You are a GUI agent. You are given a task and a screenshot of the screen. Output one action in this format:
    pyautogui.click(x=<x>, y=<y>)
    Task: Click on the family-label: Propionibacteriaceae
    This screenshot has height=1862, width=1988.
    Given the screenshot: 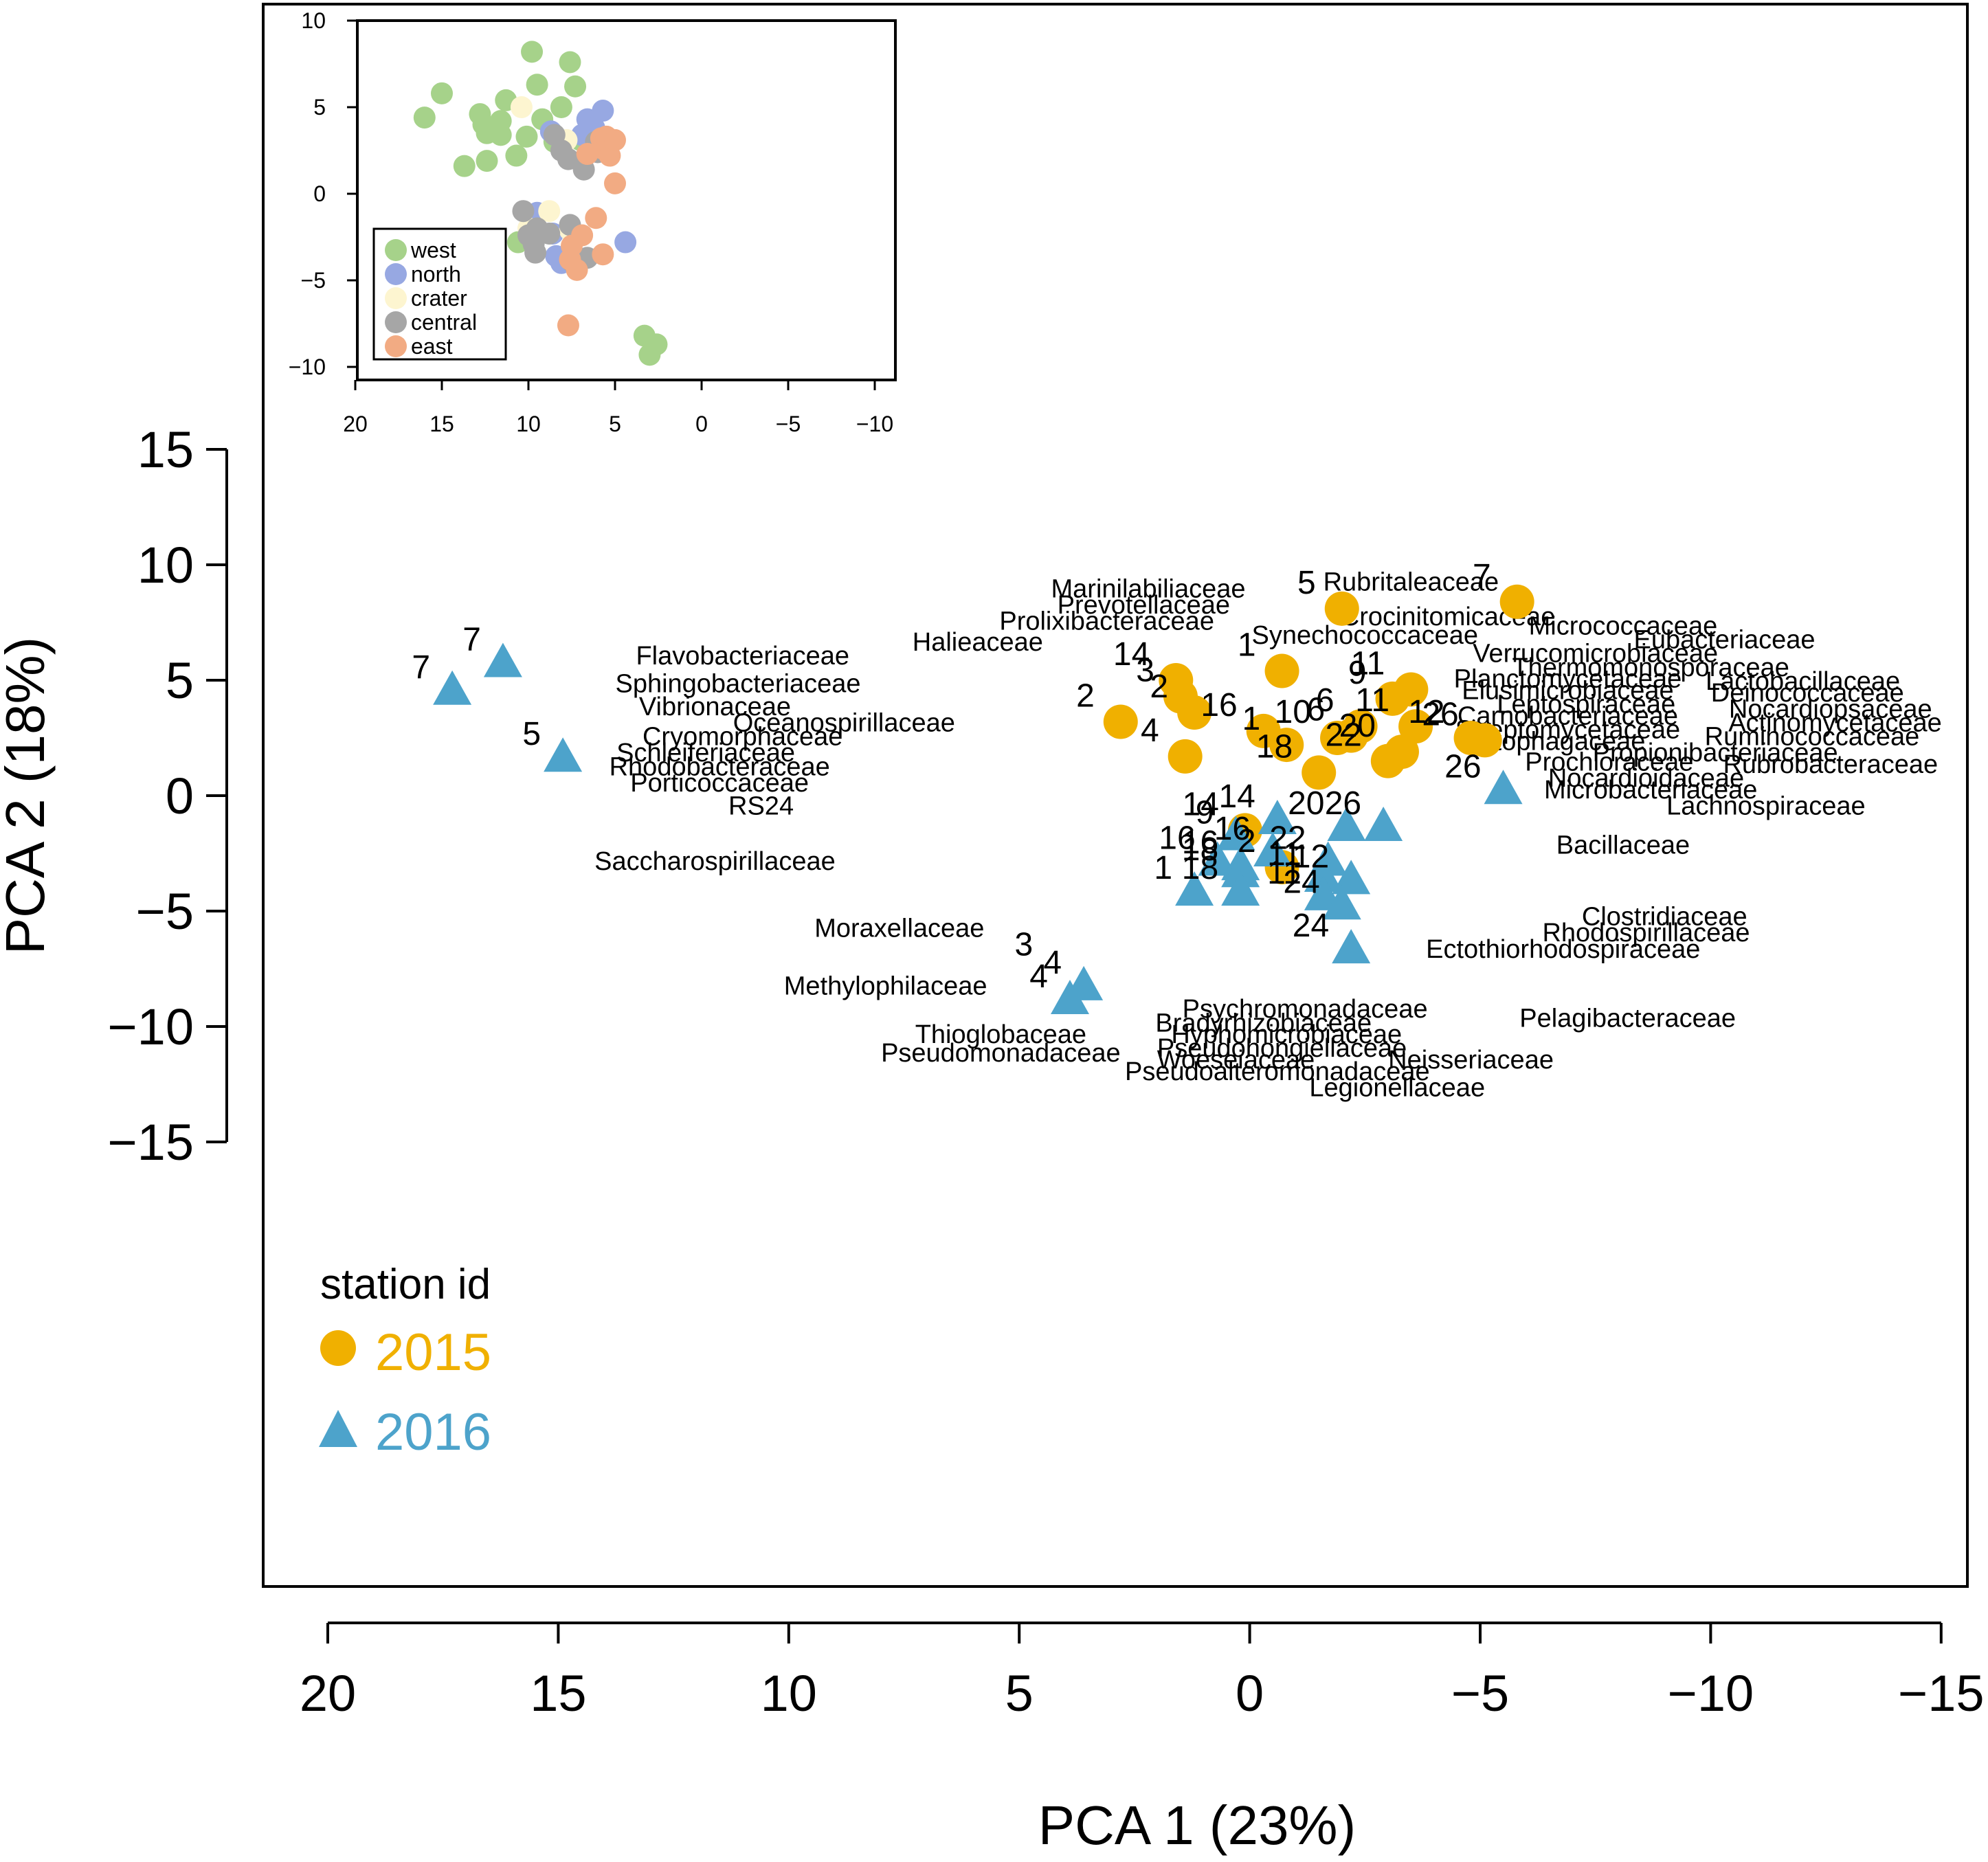 What is the action you would take?
    pyautogui.click(x=1715, y=753)
    